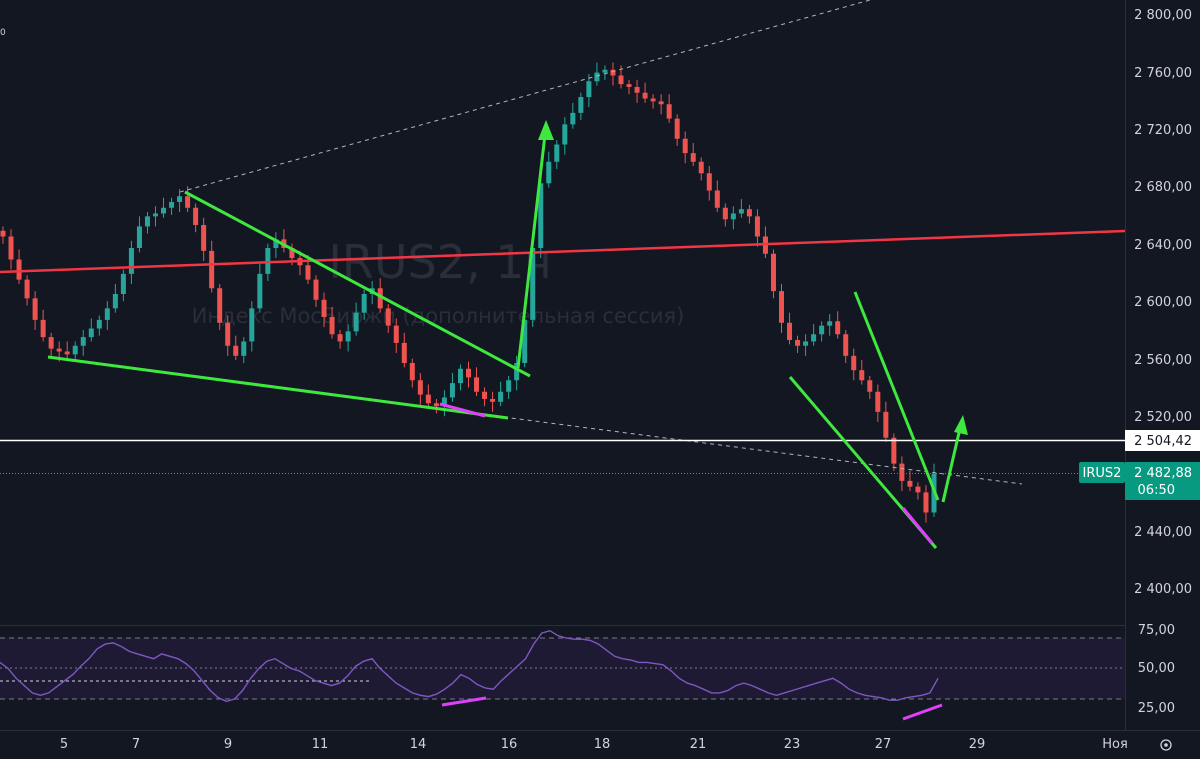 The image size is (1200, 759). What do you see at coordinates (546, 130) in the screenshot?
I see `arrowhead-icon` at bounding box center [546, 130].